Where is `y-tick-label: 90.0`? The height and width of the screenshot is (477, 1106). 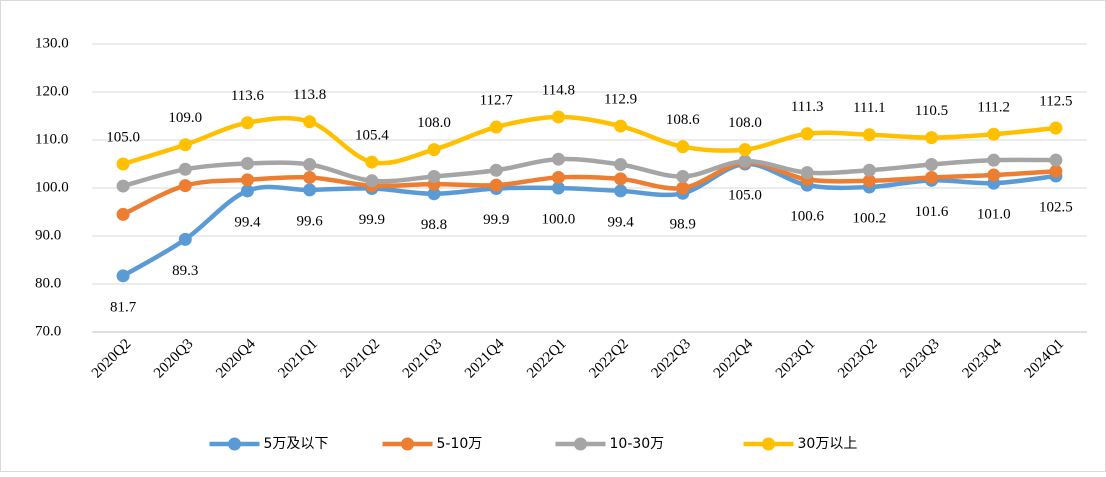 y-tick-label: 90.0 is located at coordinates (48, 235).